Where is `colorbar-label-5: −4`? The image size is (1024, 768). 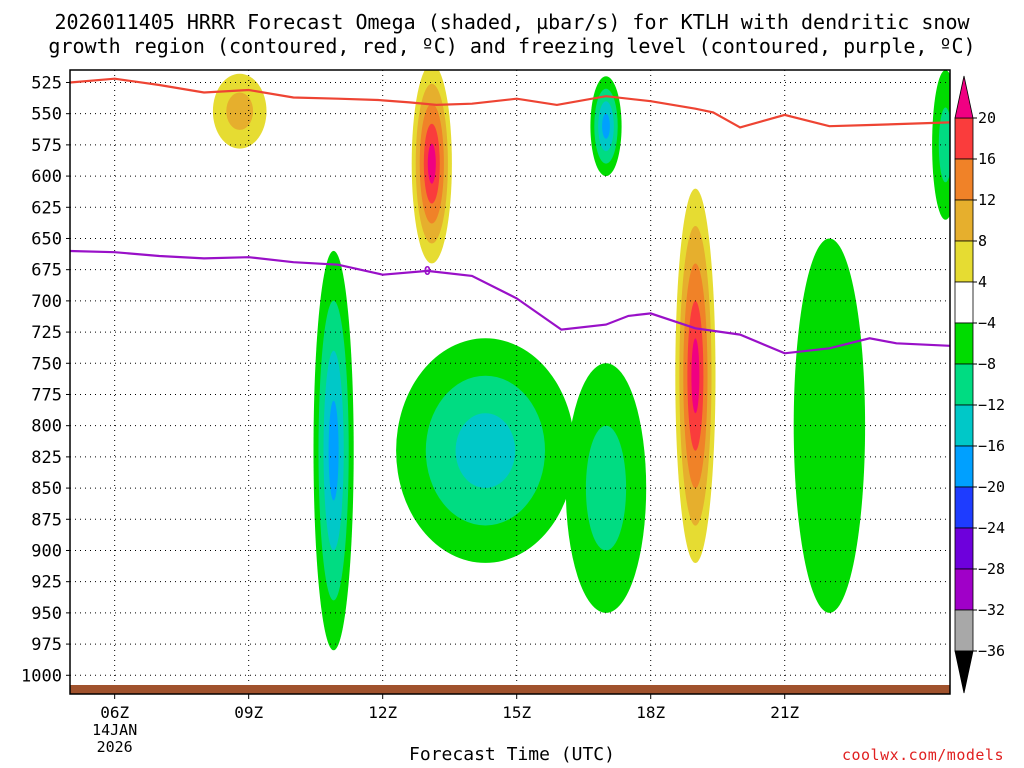
colorbar-label-5: −4 is located at coordinates (987, 323).